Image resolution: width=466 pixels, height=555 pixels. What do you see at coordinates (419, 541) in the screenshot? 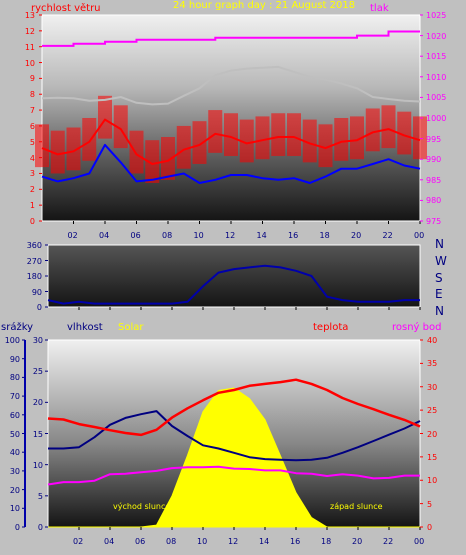
I see `x-tick-label: 00` at bounding box center [419, 541].